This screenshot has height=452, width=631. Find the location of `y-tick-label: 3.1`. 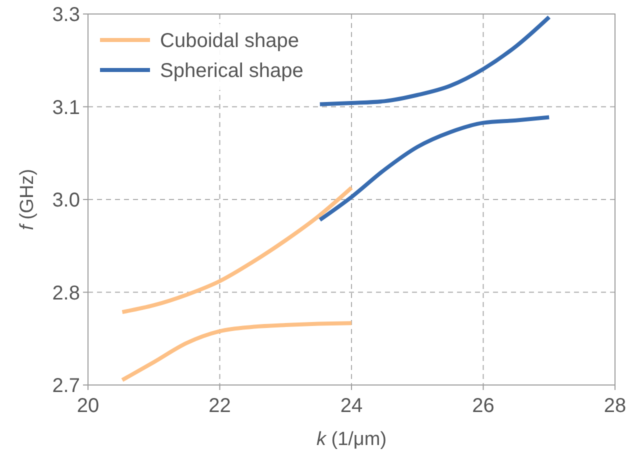

y-tick-label: 3.1 is located at coordinates (66, 107).